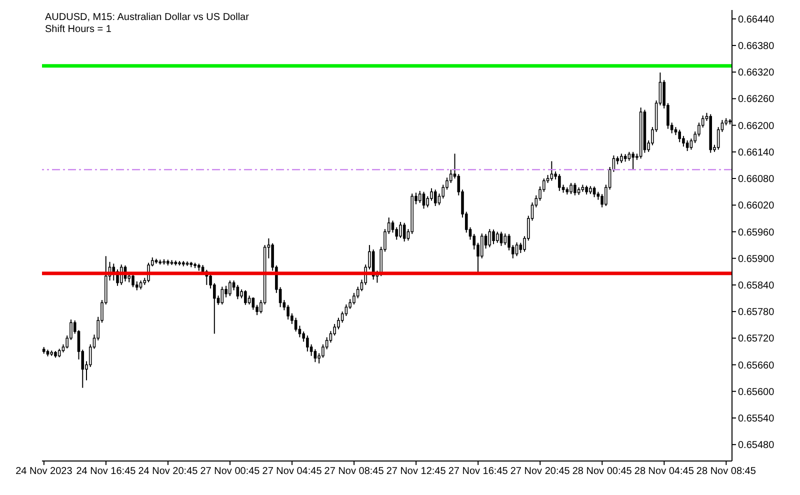 This screenshot has height=495, width=800. What do you see at coordinates (756, 366) in the screenshot?
I see `y-tick-label: 0.65660` at bounding box center [756, 366].